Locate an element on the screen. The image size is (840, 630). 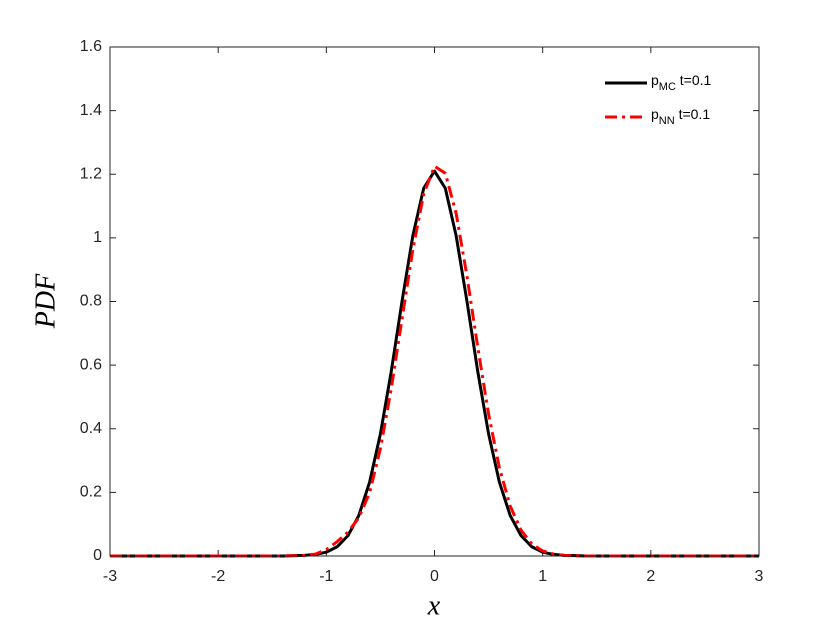
y-tick-label: 0.2 is located at coordinates (91, 492).